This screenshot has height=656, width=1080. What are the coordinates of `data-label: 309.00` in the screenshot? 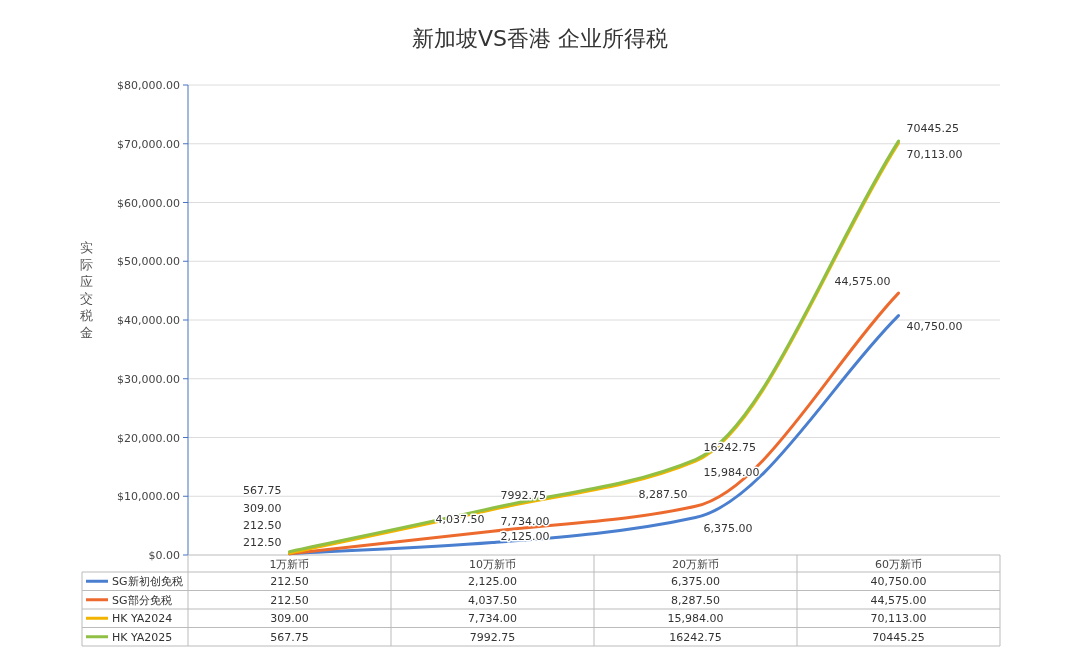 It's located at (289, 618).